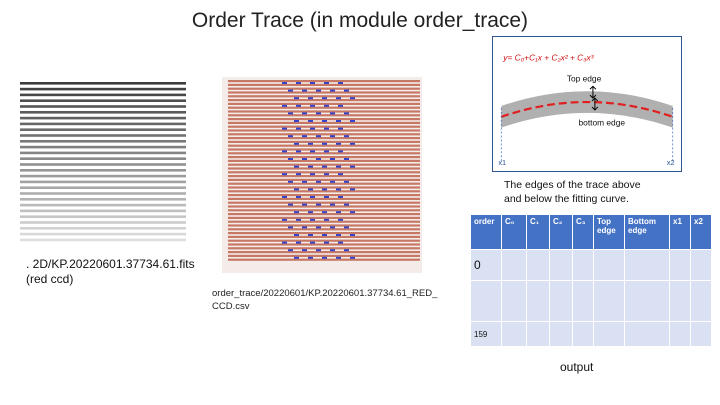 Image resolution: width=720 pixels, height=405 pixels. Describe the element at coordinates (231, 306) in the screenshot. I see `csv-filename-line2: CCD.csv` at that location.